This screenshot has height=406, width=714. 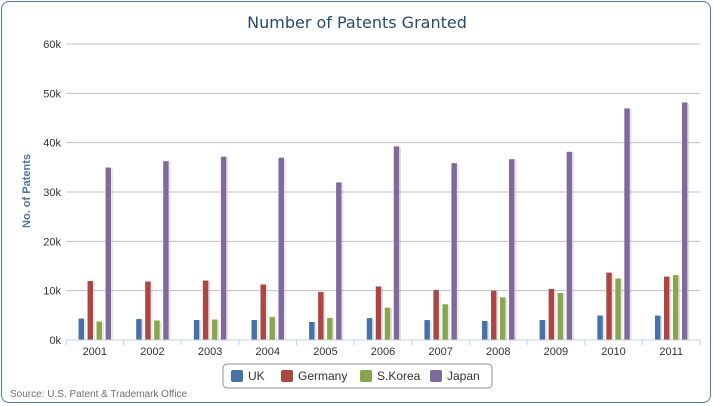 I want to click on legend-label: UK, so click(x=256, y=376).